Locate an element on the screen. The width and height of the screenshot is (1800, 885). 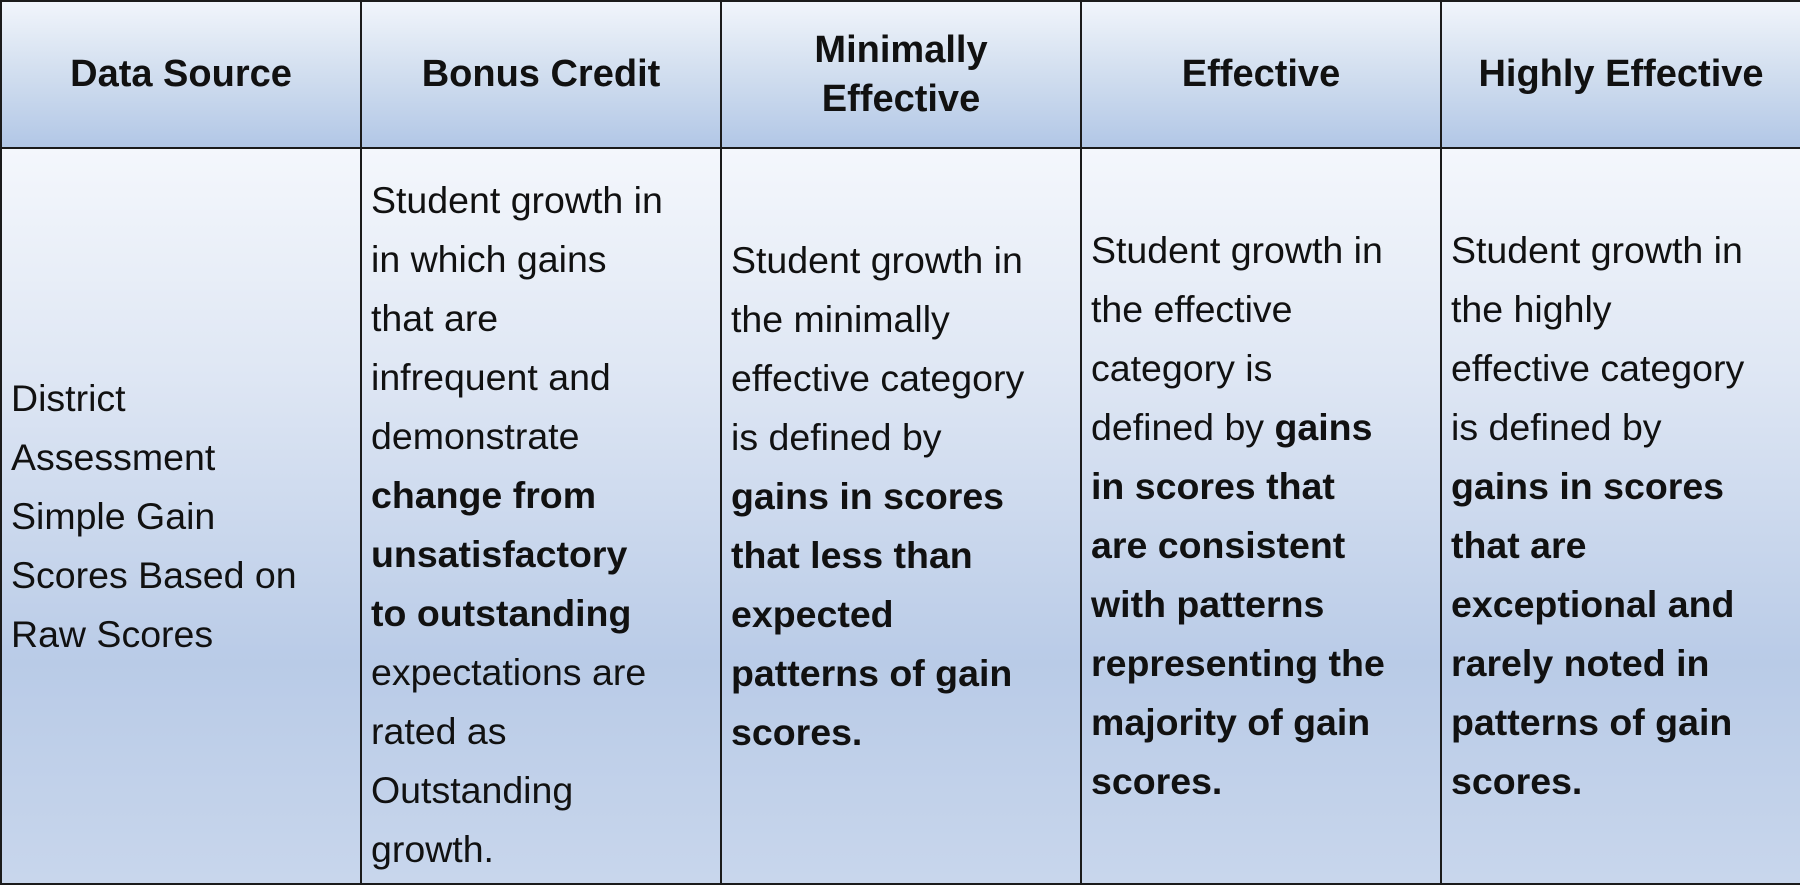
header-data-source: Data Source is located at coordinates (181, 74).